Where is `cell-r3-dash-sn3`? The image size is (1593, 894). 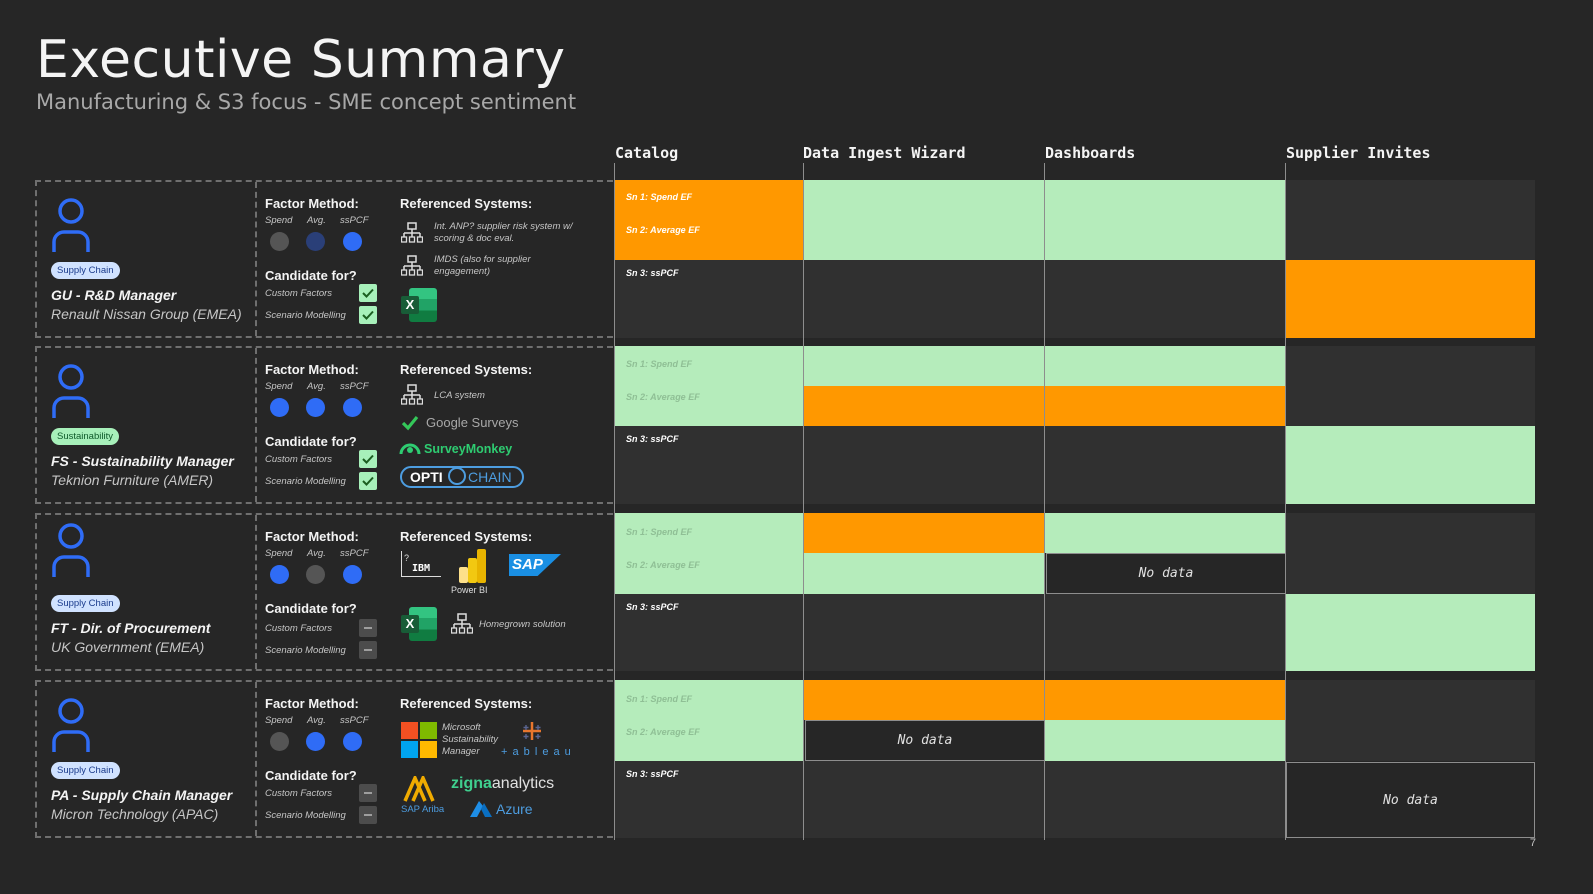
cell-r3-dash-sn3 is located at coordinates (1165, 632).